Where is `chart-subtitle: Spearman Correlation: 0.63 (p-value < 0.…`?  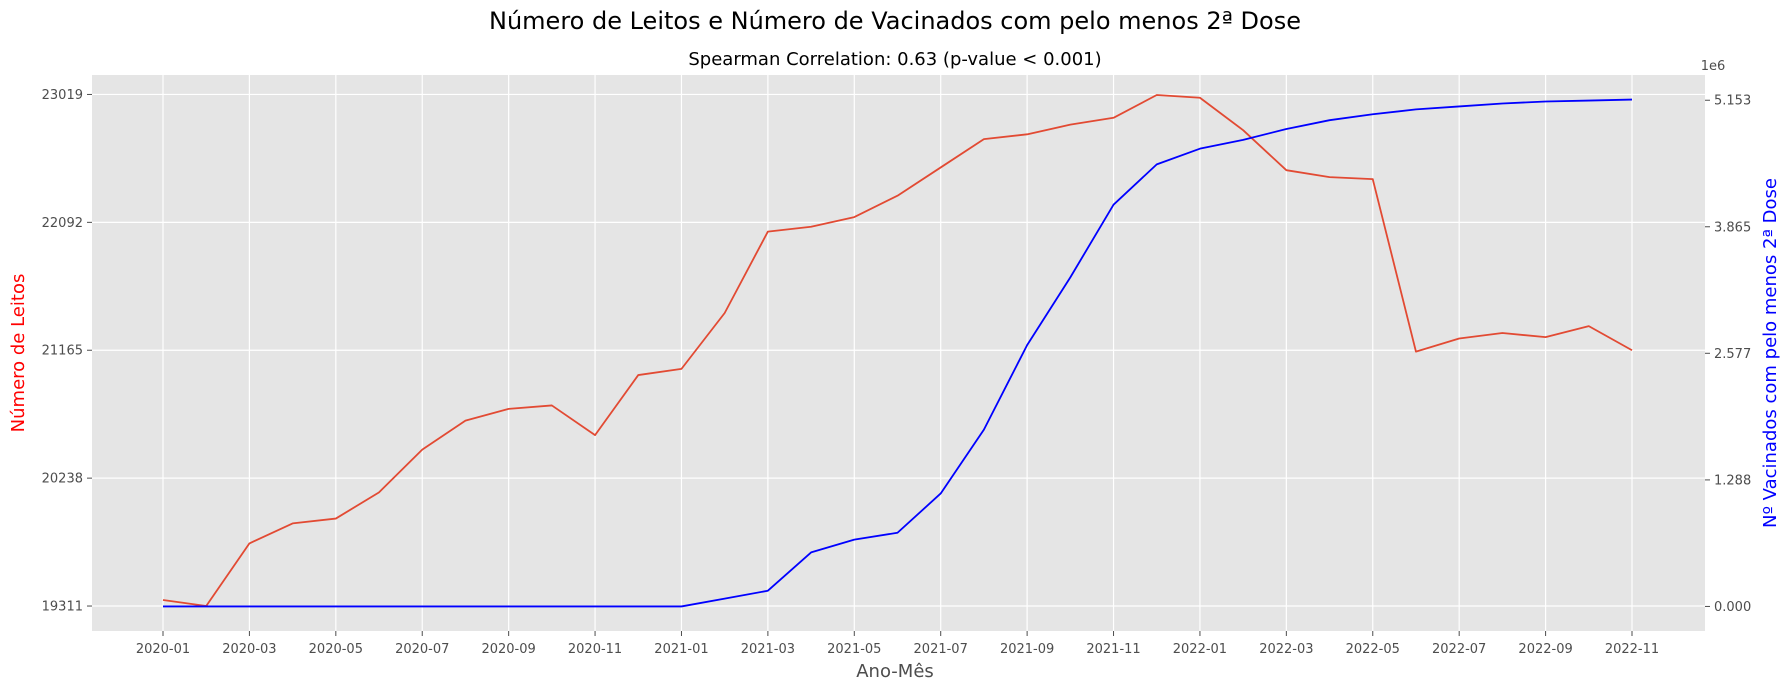
chart-subtitle: Spearman Correlation: 0.63 (p-value < 0.… is located at coordinates (894, 59).